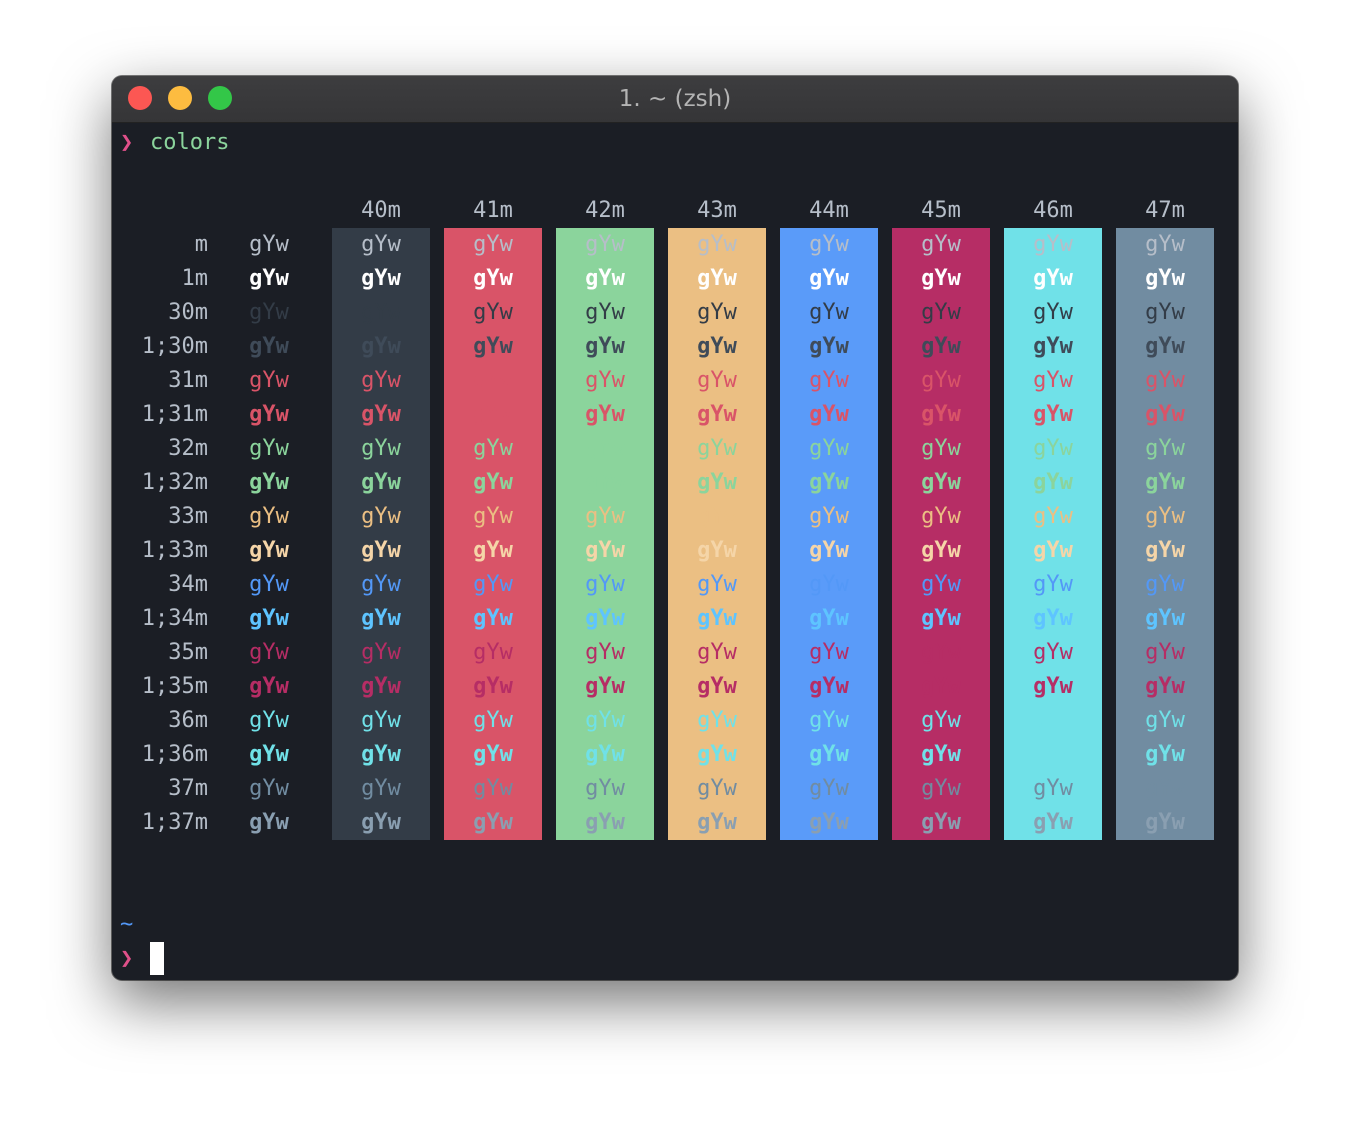 The image size is (1350, 1128). Describe the element at coordinates (140, 98) in the screenshot. I see `close-button` at that location.